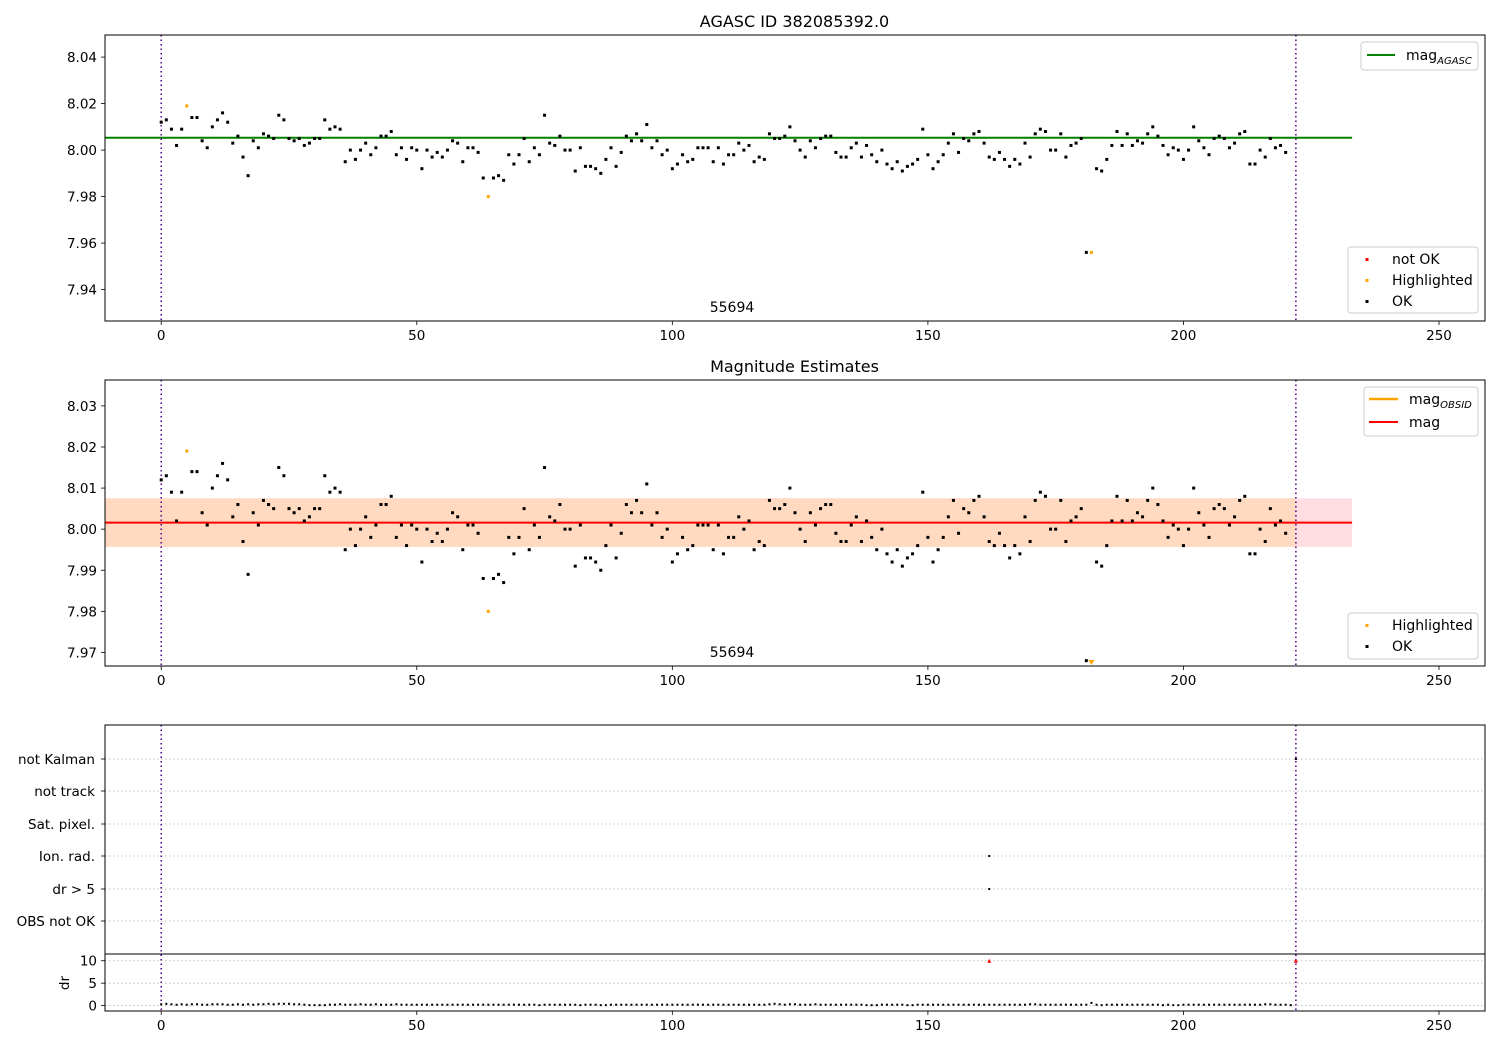 Image resolution: width=1500 pixels, height=1050 pixels. What do you see at coordinates (794, 21) in the screenshot?
I see `panel1-title: AGASC ID 382085392.0` at bounding box center [794, 21].